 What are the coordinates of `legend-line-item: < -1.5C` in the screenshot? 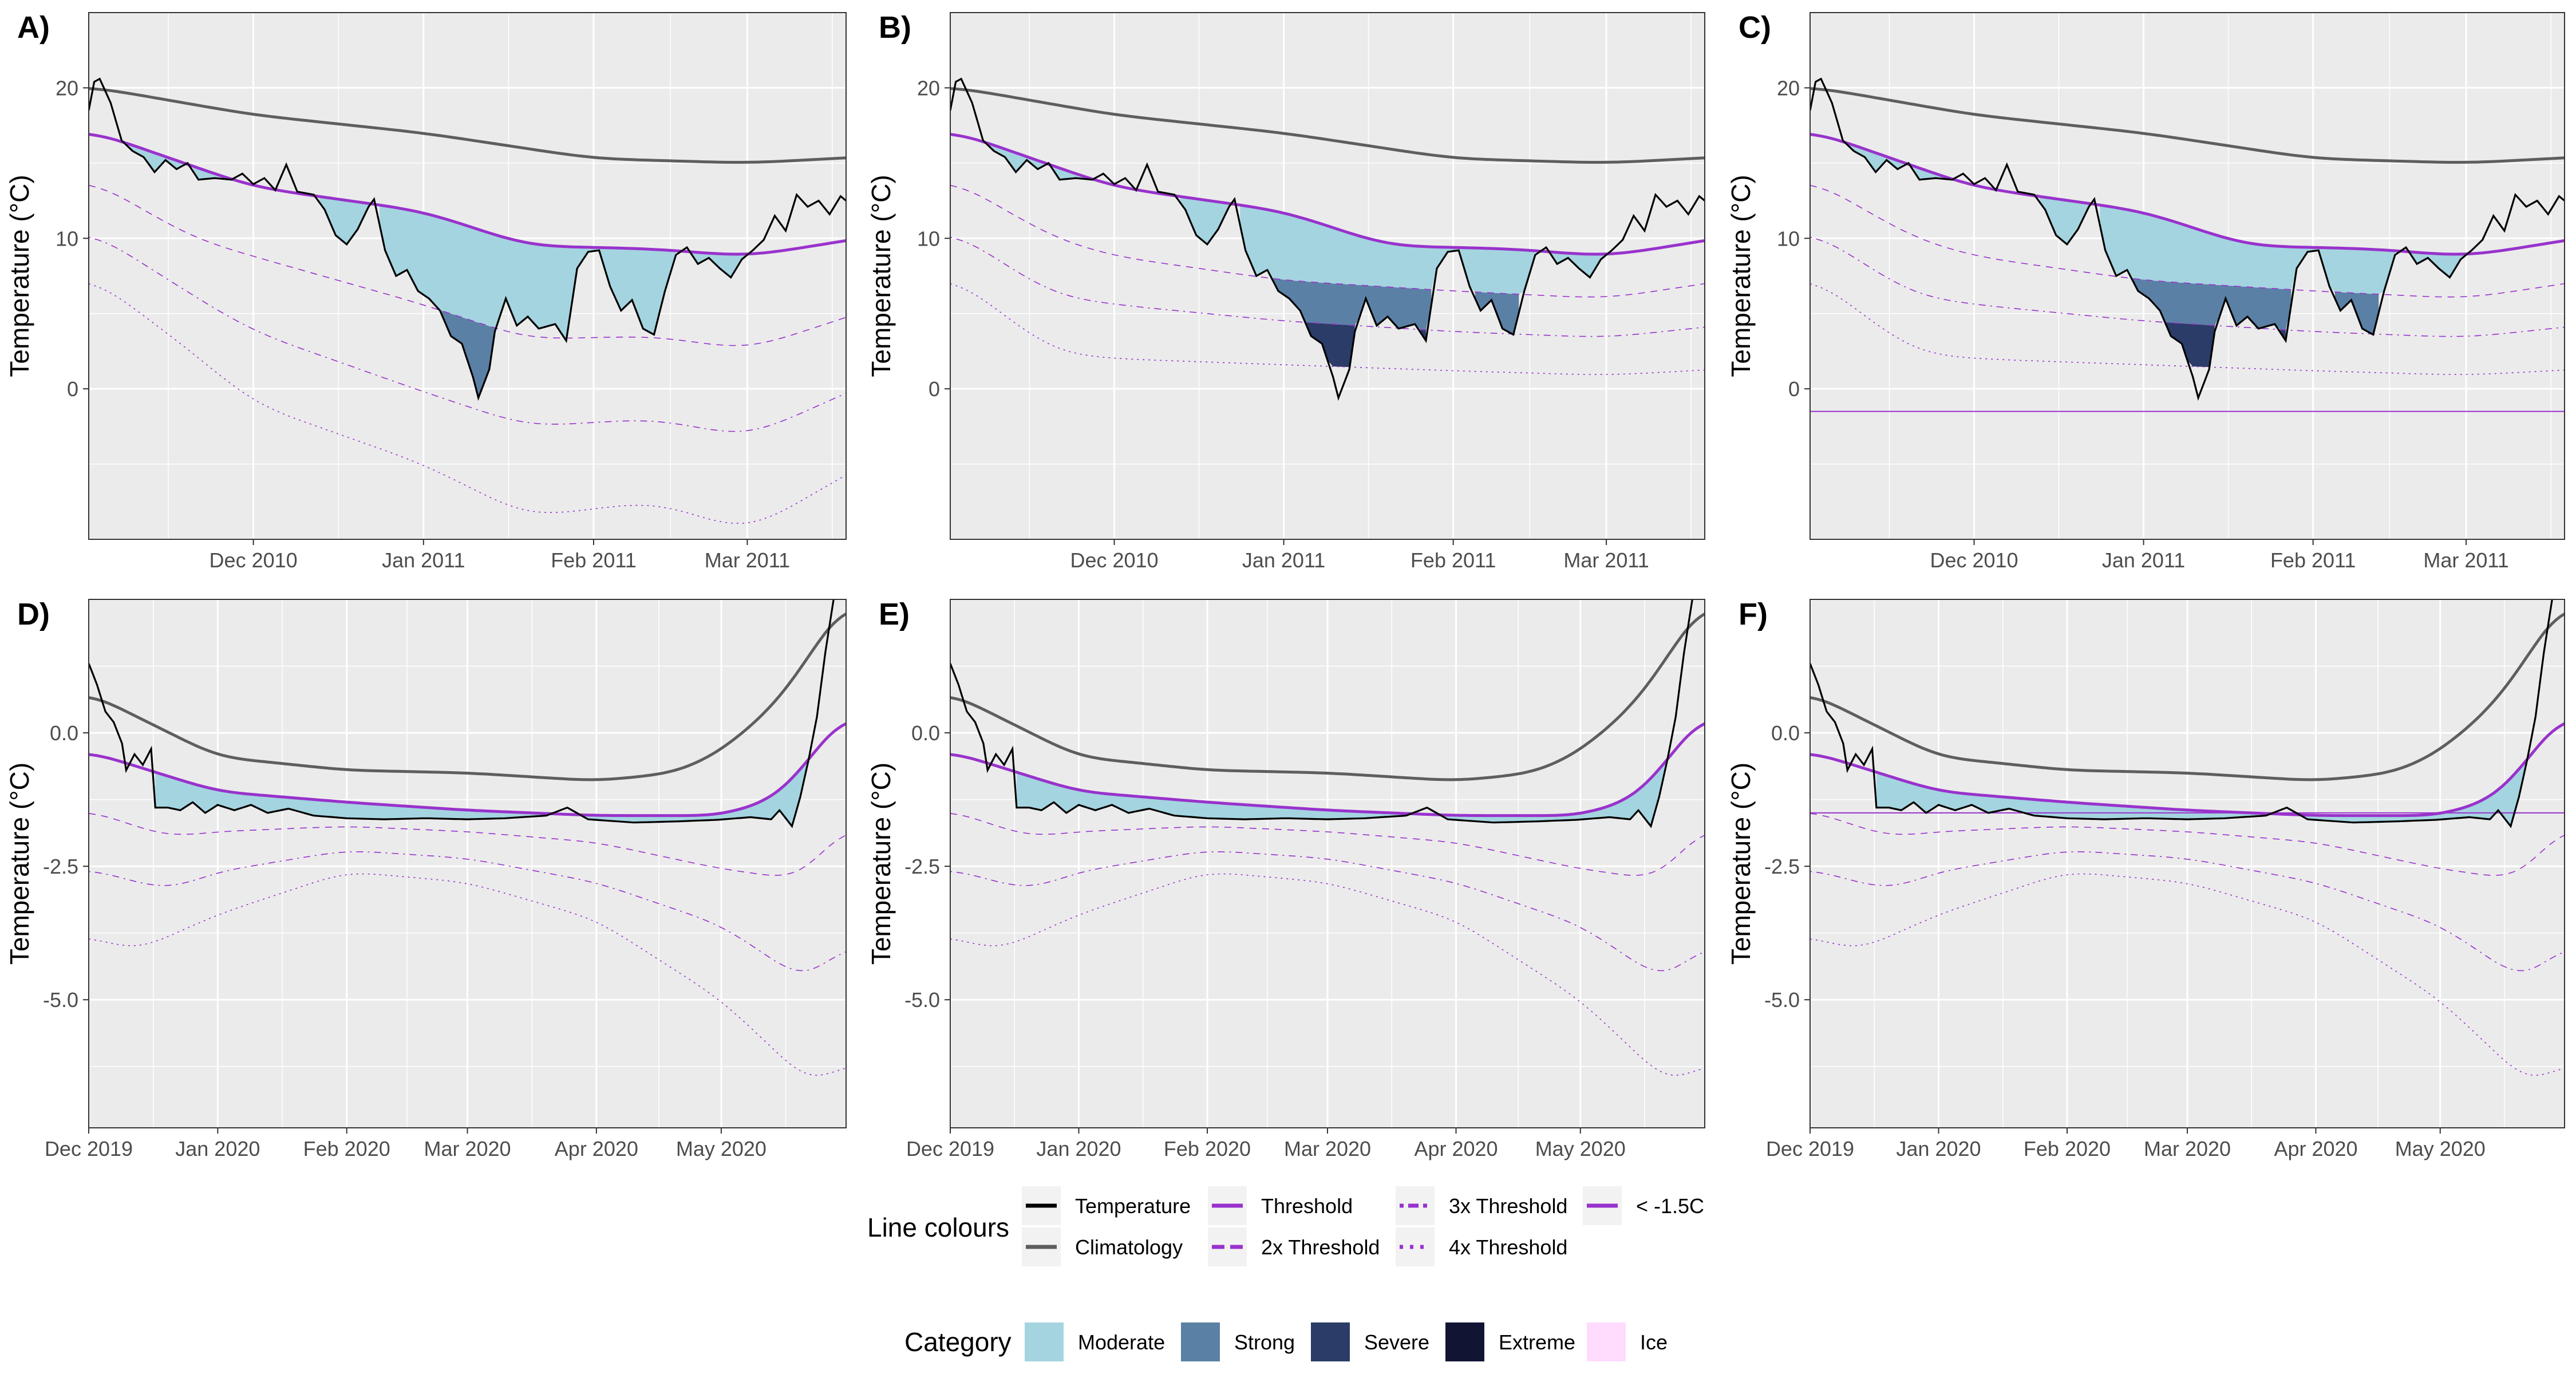 It's located at (1643, 1206).